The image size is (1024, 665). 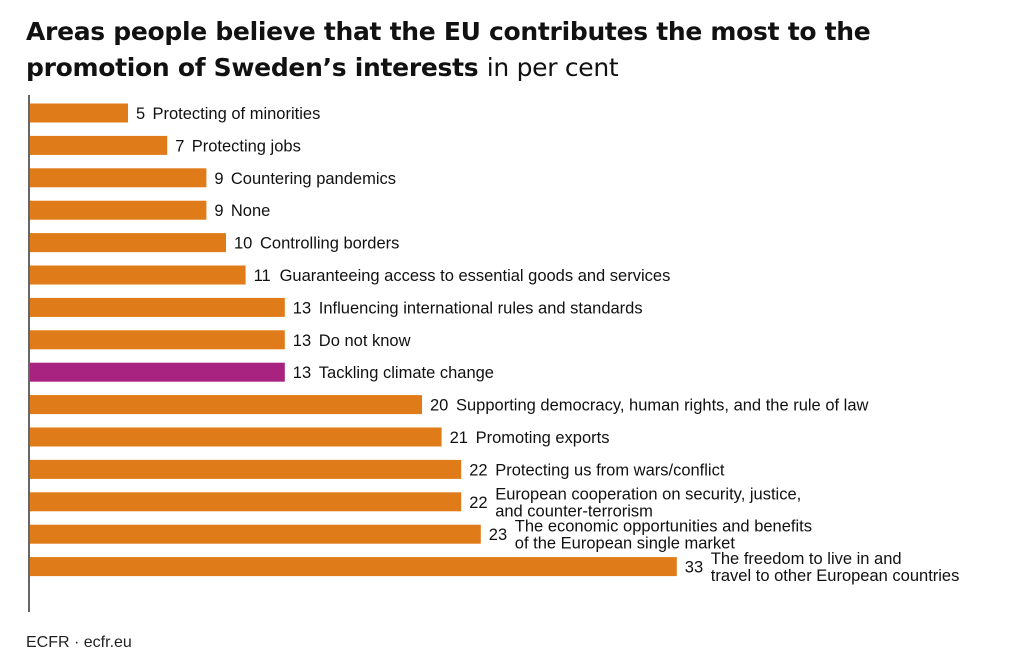 What do you see at coordinates (243, 244) in the screenshot?
I see `value-label: 10` at bounding box center [243, 244].